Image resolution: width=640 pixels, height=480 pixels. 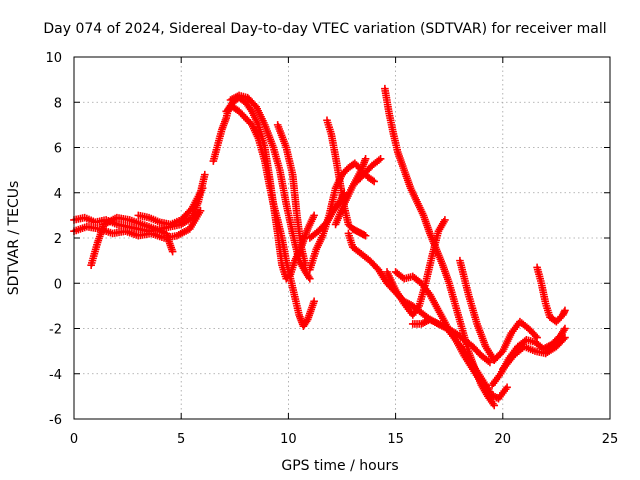 I want to click on series-s15, so click(x=440, y=247).